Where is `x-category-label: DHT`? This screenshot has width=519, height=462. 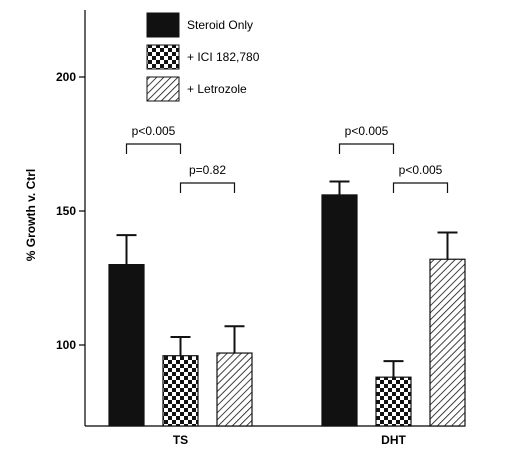
x-category-label: DHT is located at coordinates (393, 440).